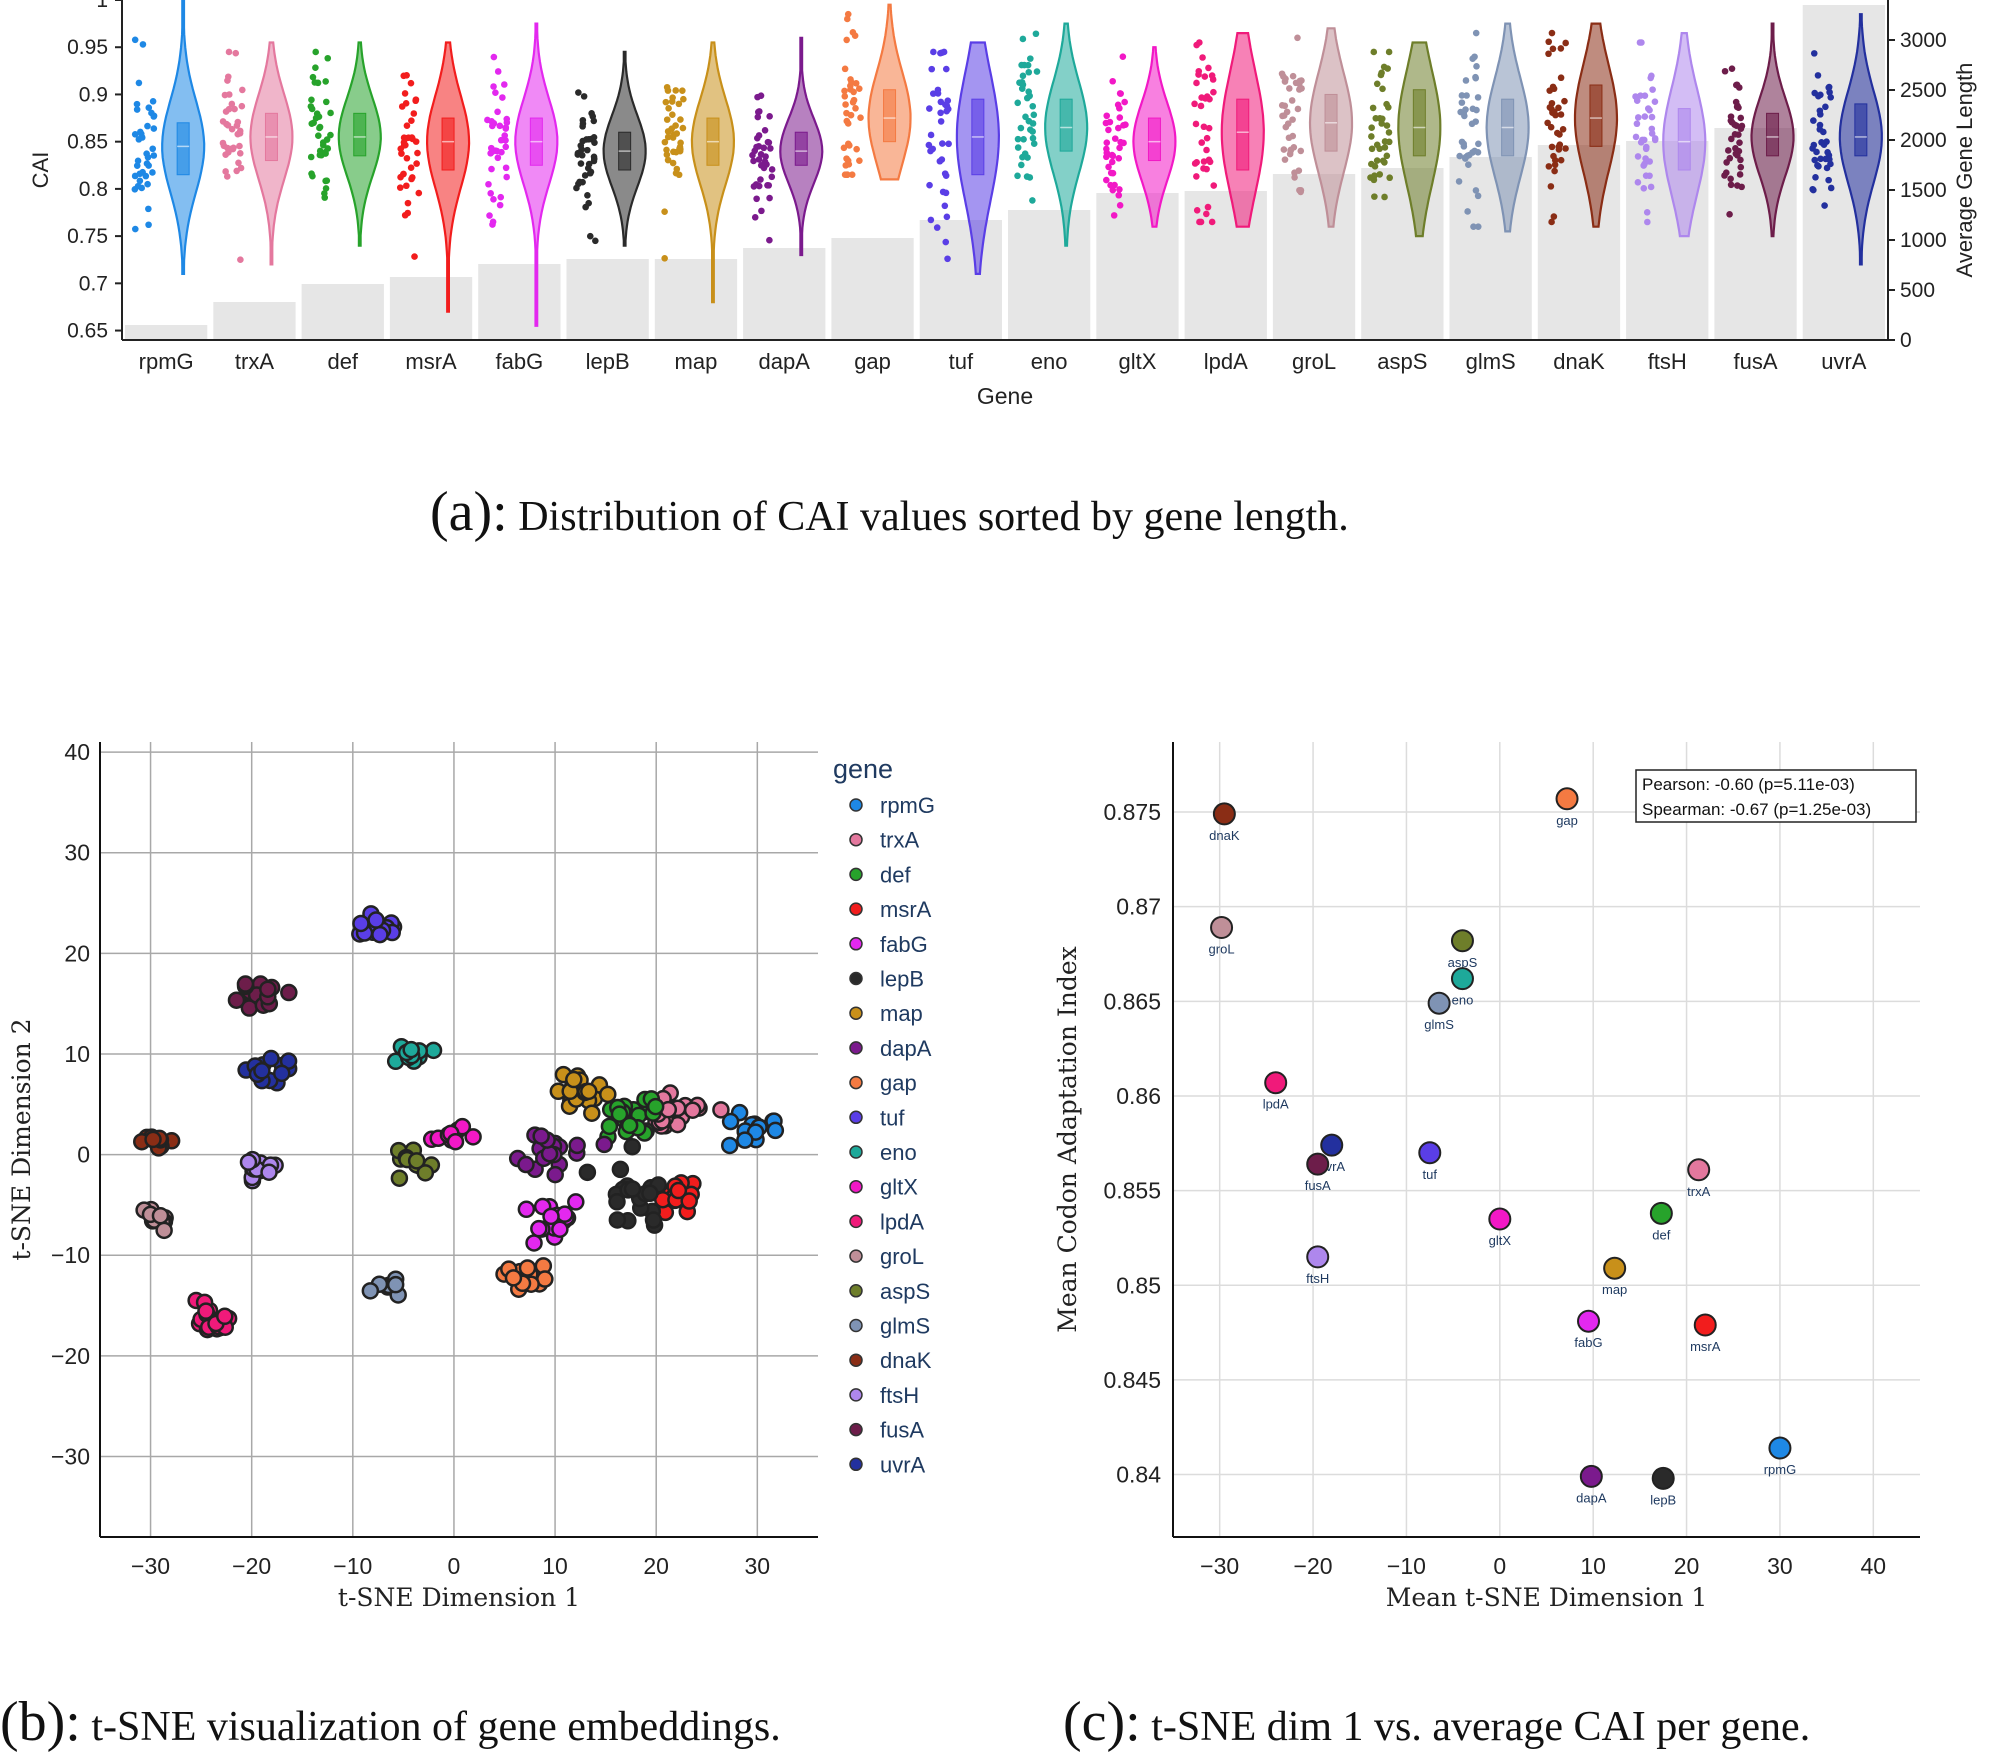  I want to click on violin-fabG, so click(536, 174).